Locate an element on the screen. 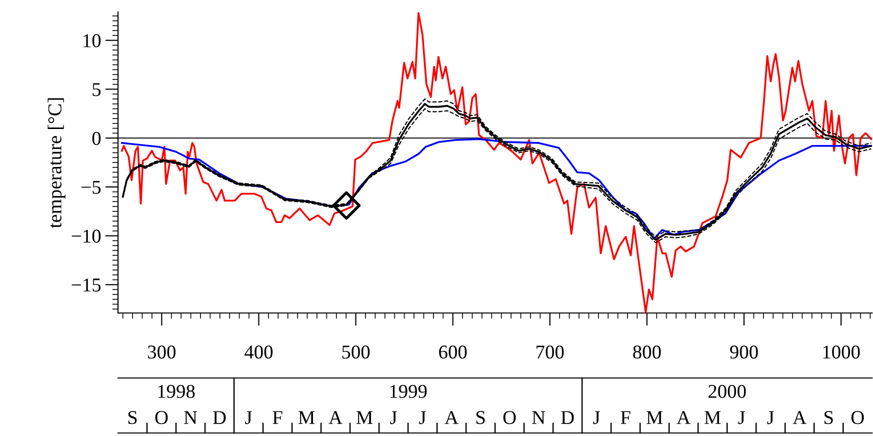  text: 2000 is located at coordinates (727, 391).